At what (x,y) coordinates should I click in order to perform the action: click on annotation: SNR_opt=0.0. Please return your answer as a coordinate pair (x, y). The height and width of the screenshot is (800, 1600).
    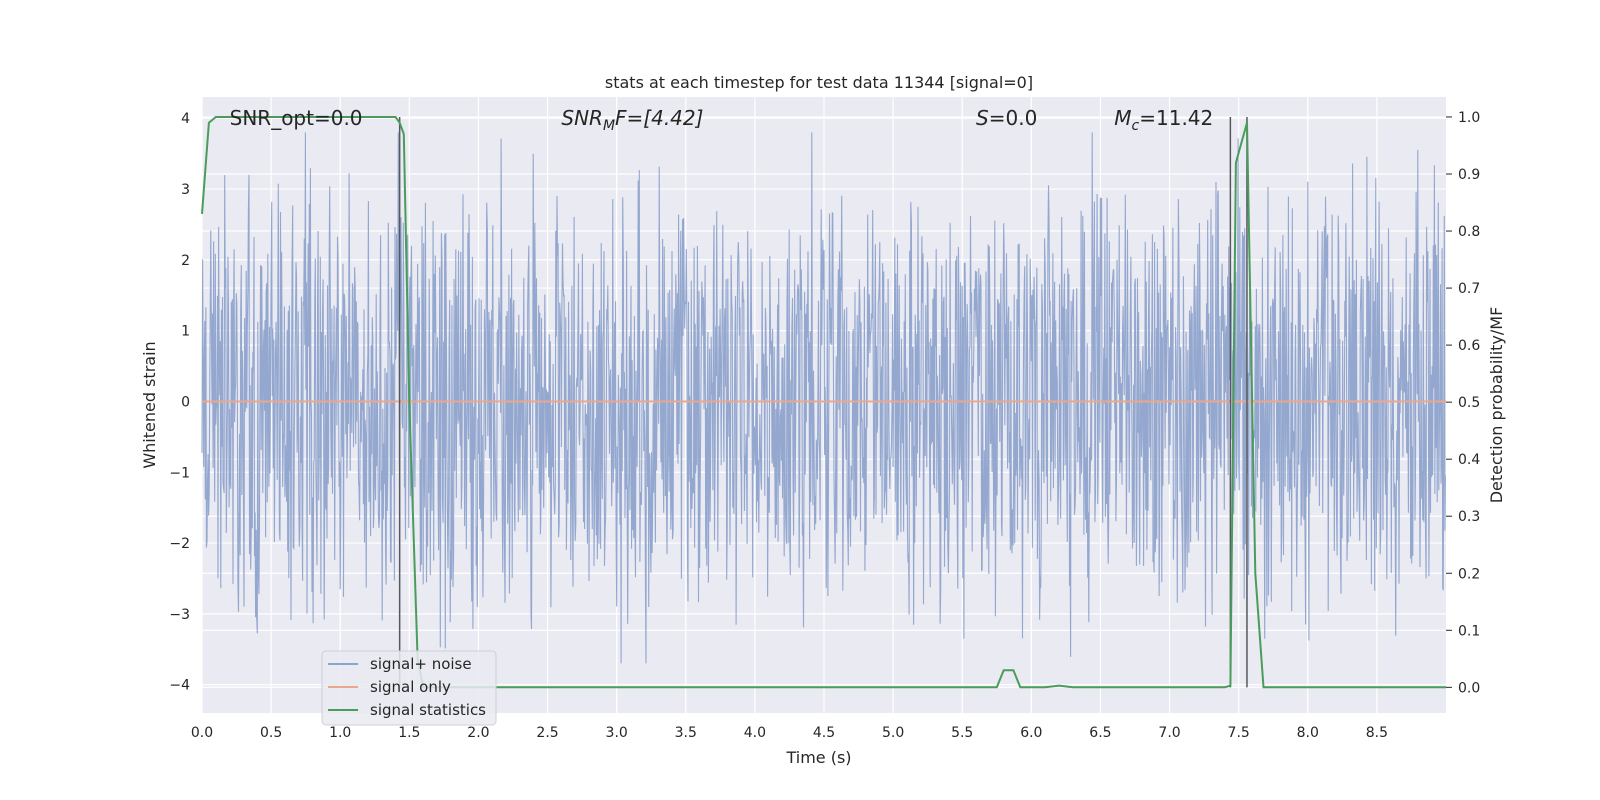
    Looking at the image, I should click on (296, 118).